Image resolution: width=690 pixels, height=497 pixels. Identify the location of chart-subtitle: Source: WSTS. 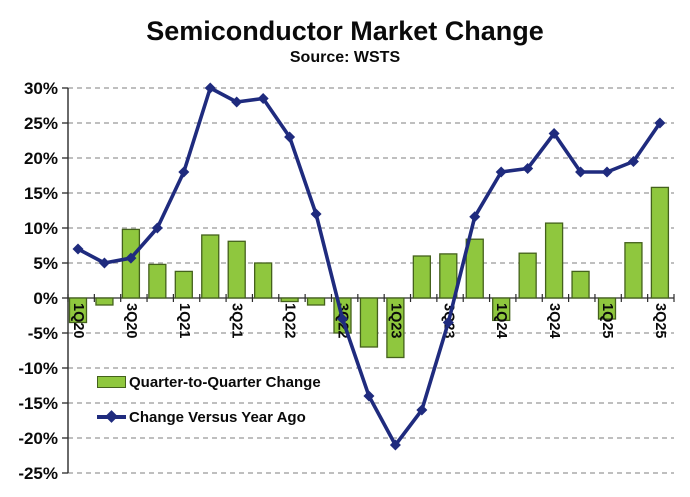
(345, 57).